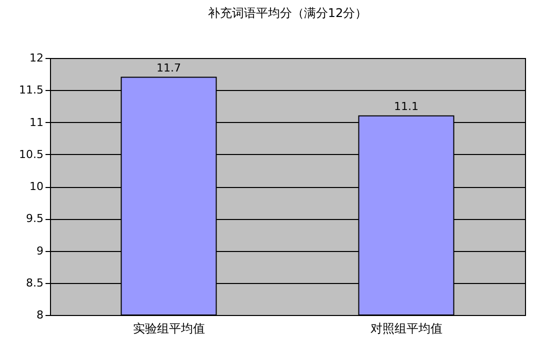  I want to click on y-tick-label: 10.5, so click(31, 154).